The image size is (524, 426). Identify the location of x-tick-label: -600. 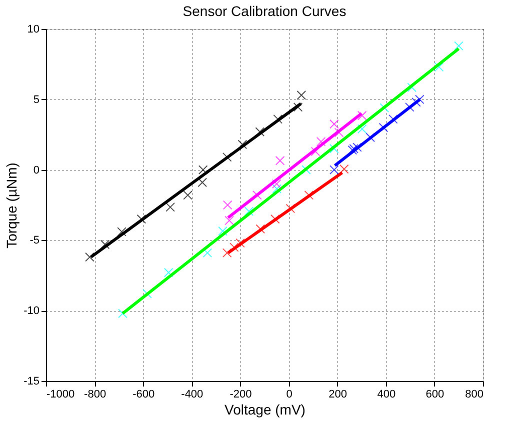
(143, 394).